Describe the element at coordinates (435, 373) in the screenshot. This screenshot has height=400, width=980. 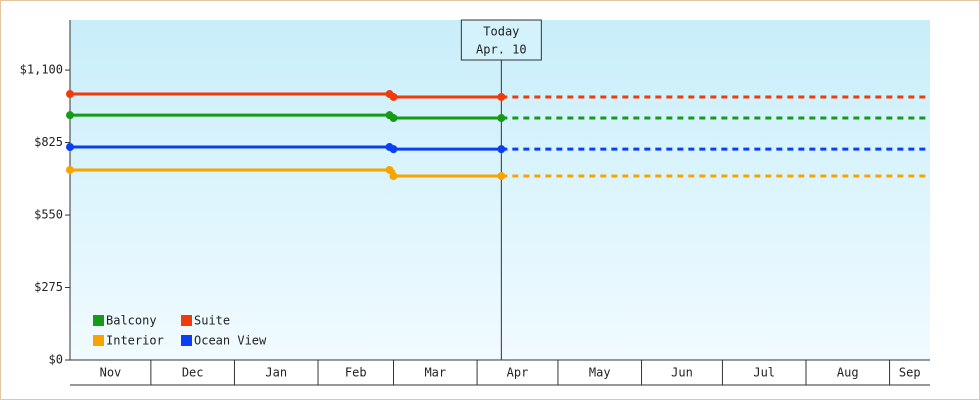
I see `x-tick-label: Mar` at that location.